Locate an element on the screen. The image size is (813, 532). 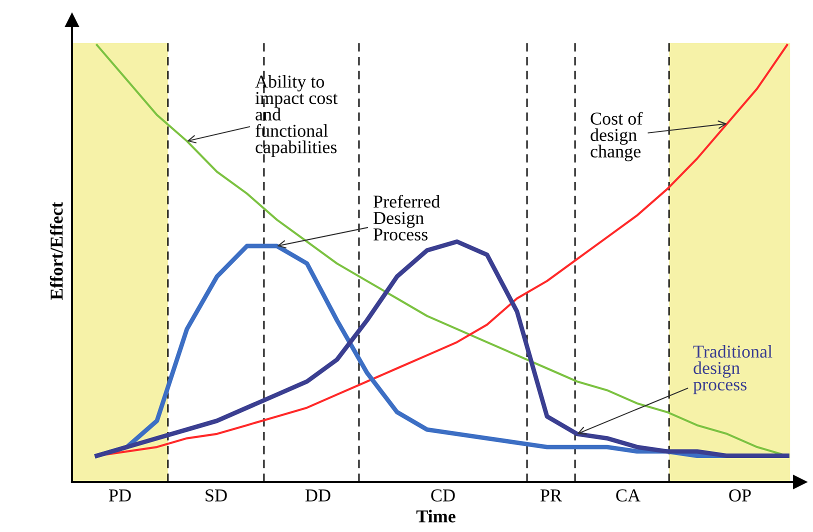
x-axis-title: Time is located at coordinates (436, 516).